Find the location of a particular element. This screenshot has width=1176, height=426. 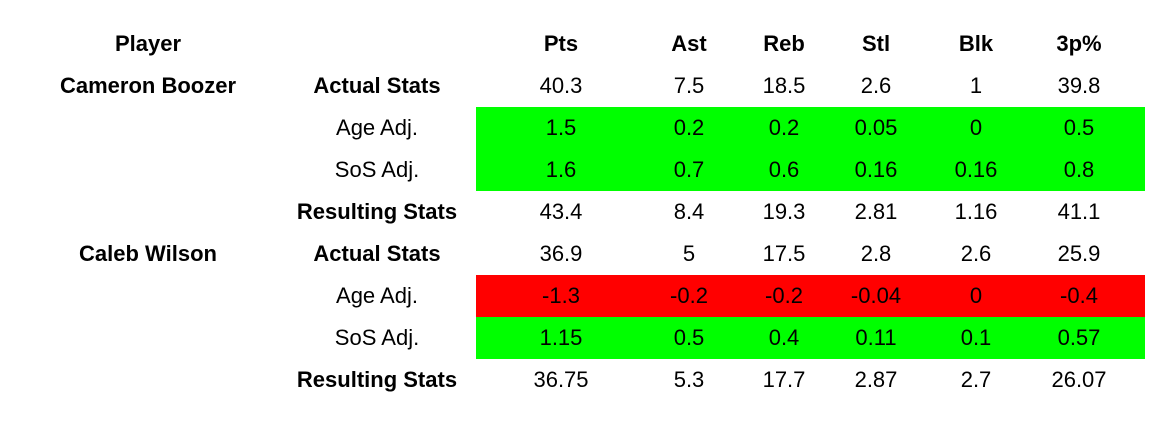

stat-value: 36.9 is located at coordinates (561, 253).